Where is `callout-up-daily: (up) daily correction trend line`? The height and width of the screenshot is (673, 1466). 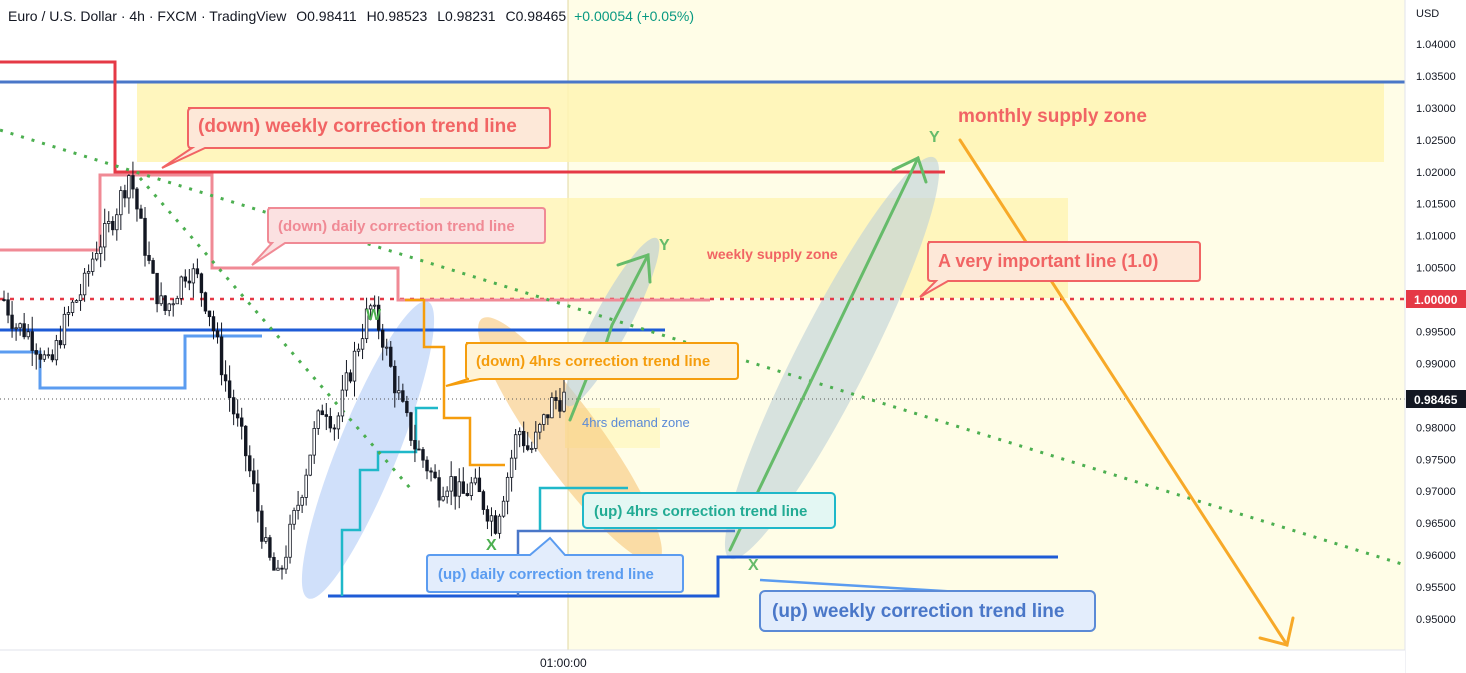 callout-up-daily: (up) daily correction trend line is located at coordinates (555, 564).